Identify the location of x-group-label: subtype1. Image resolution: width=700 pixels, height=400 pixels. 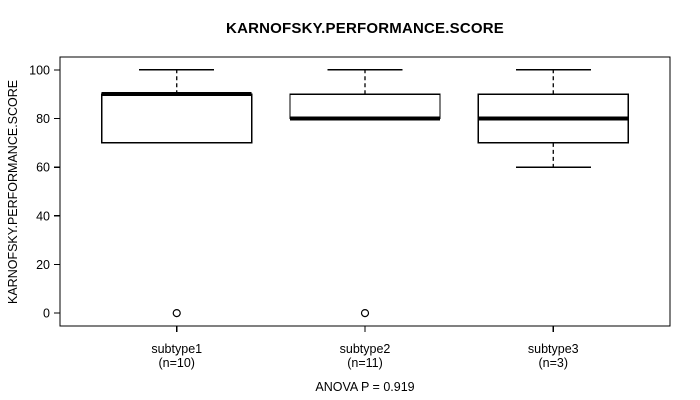
(176, 349).